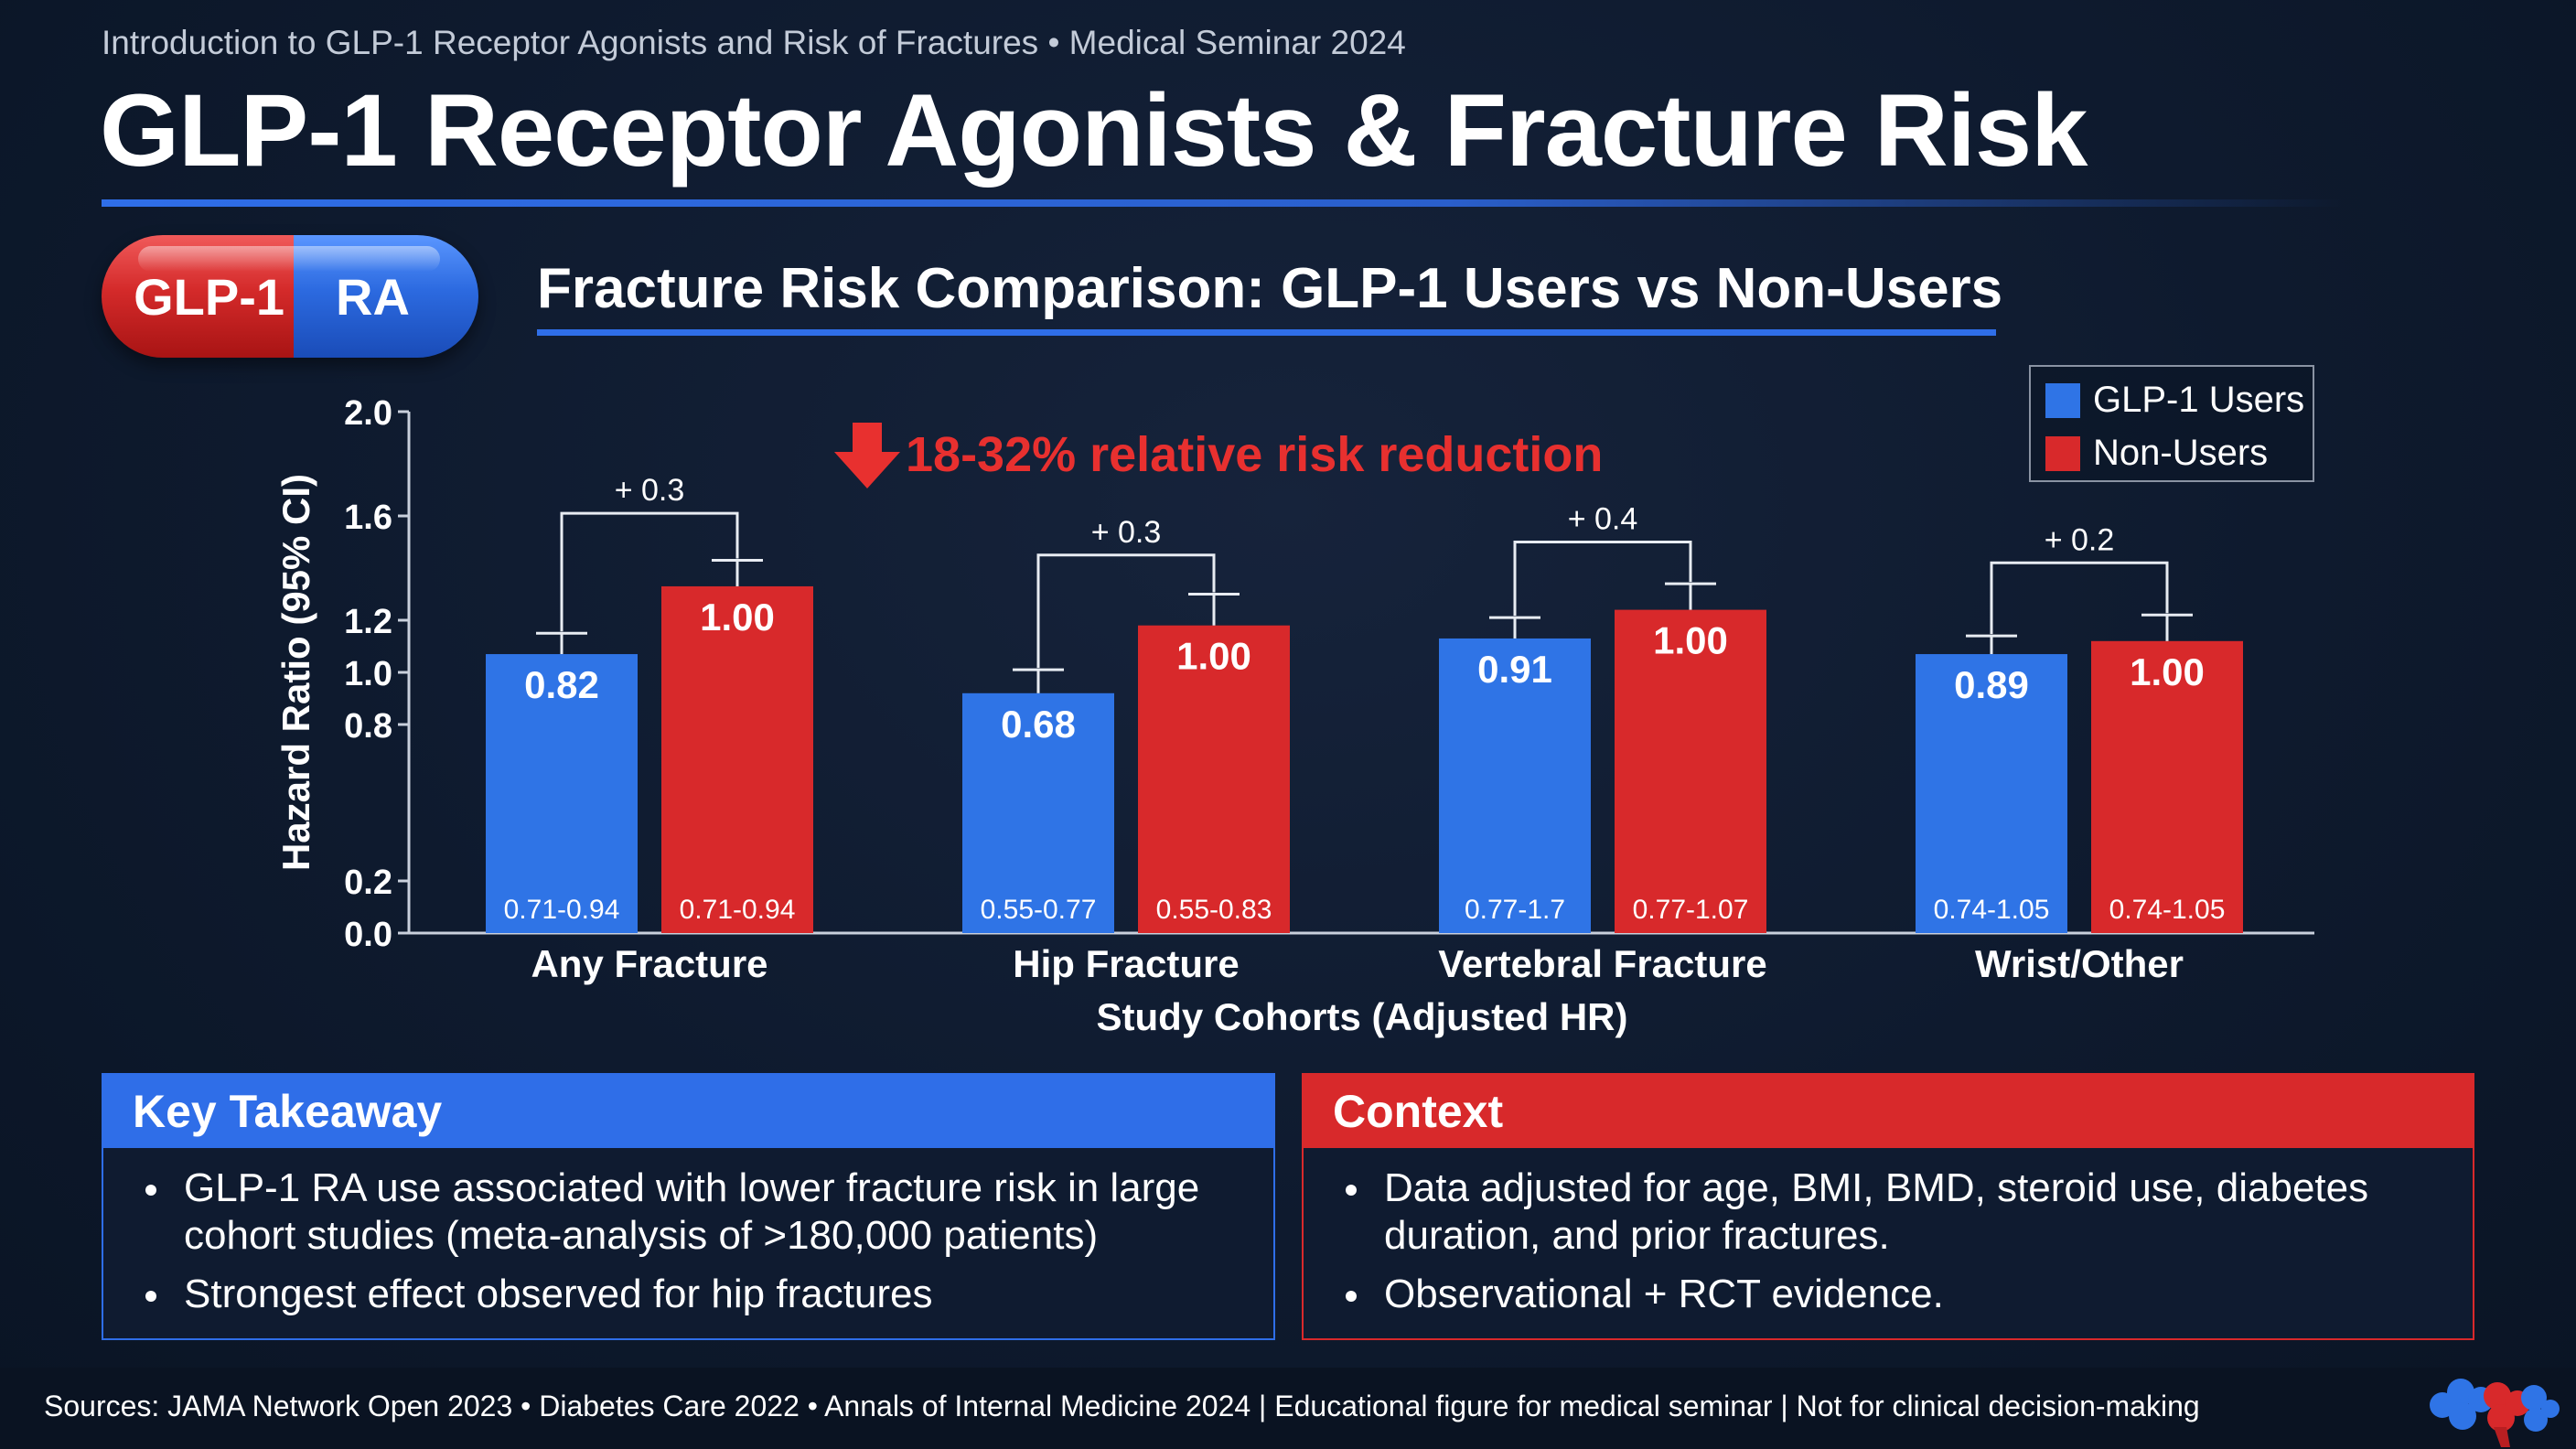 This screenshot has width=2576, height=1449. What do you see at coordinates (1255, 455) in the screenshot?
I see `risk-reduction-annotation: 18-32% relative risk reduction` at bounding box center [1255, 455].